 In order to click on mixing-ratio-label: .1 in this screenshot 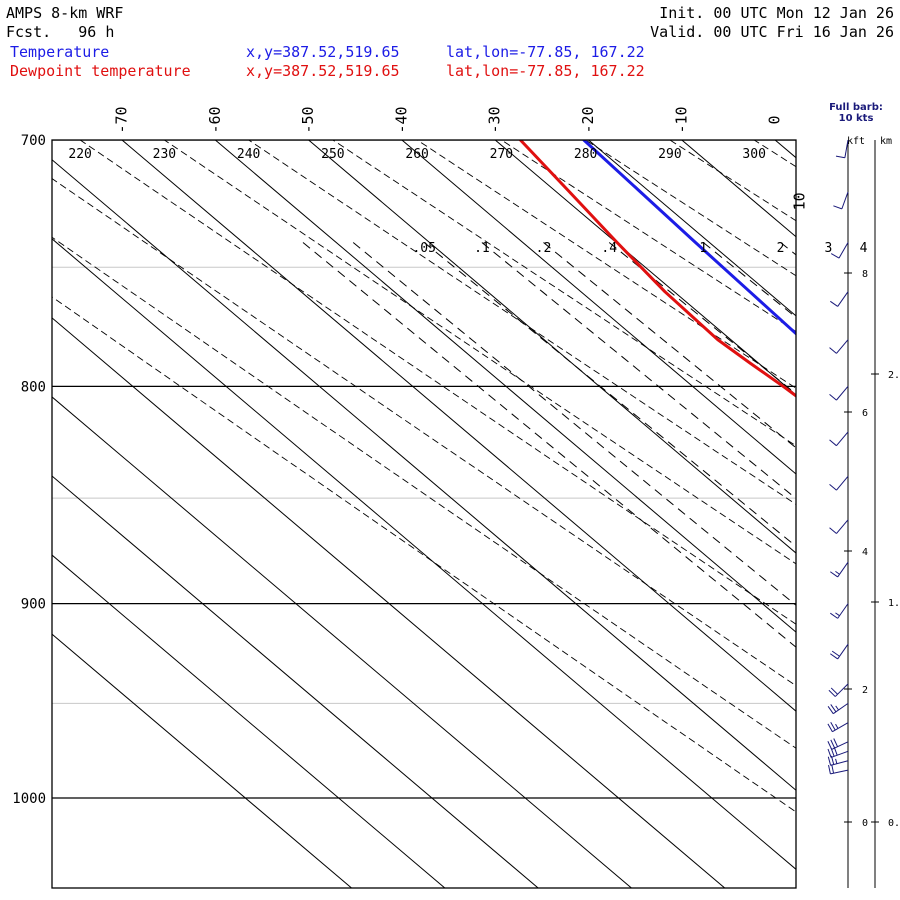, I will do `click(482, 248)`.